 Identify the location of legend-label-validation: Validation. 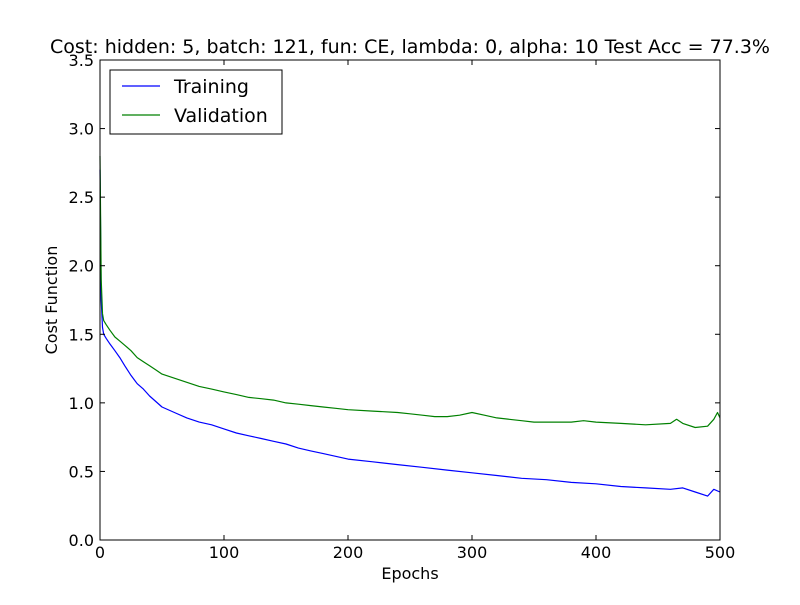
(221, 116).